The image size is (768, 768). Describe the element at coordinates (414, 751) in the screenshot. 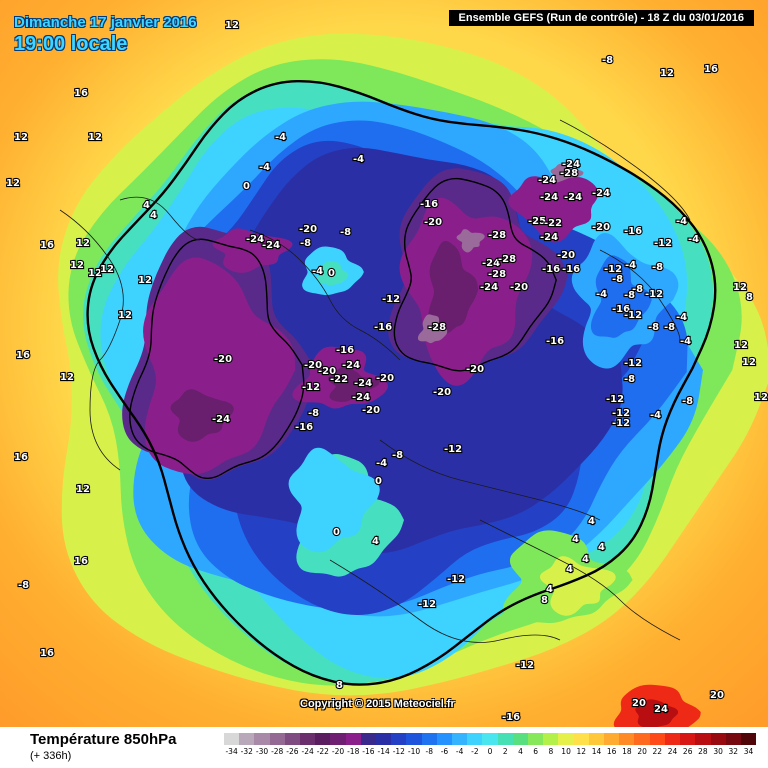

I see `legend-tick: -10` at that location.